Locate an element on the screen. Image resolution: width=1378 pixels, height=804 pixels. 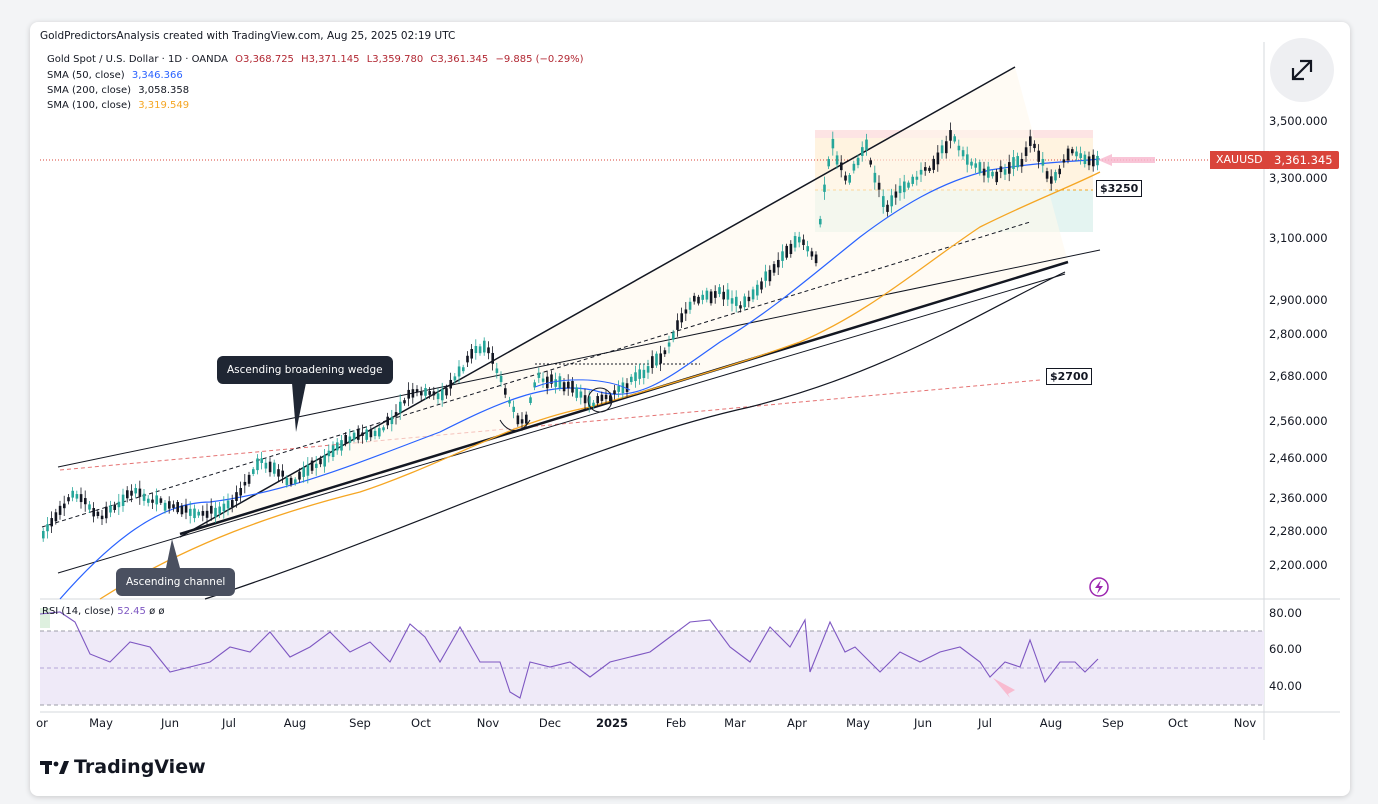
symbol-tag: XAUUSD is located at coordinates (1239, 160).